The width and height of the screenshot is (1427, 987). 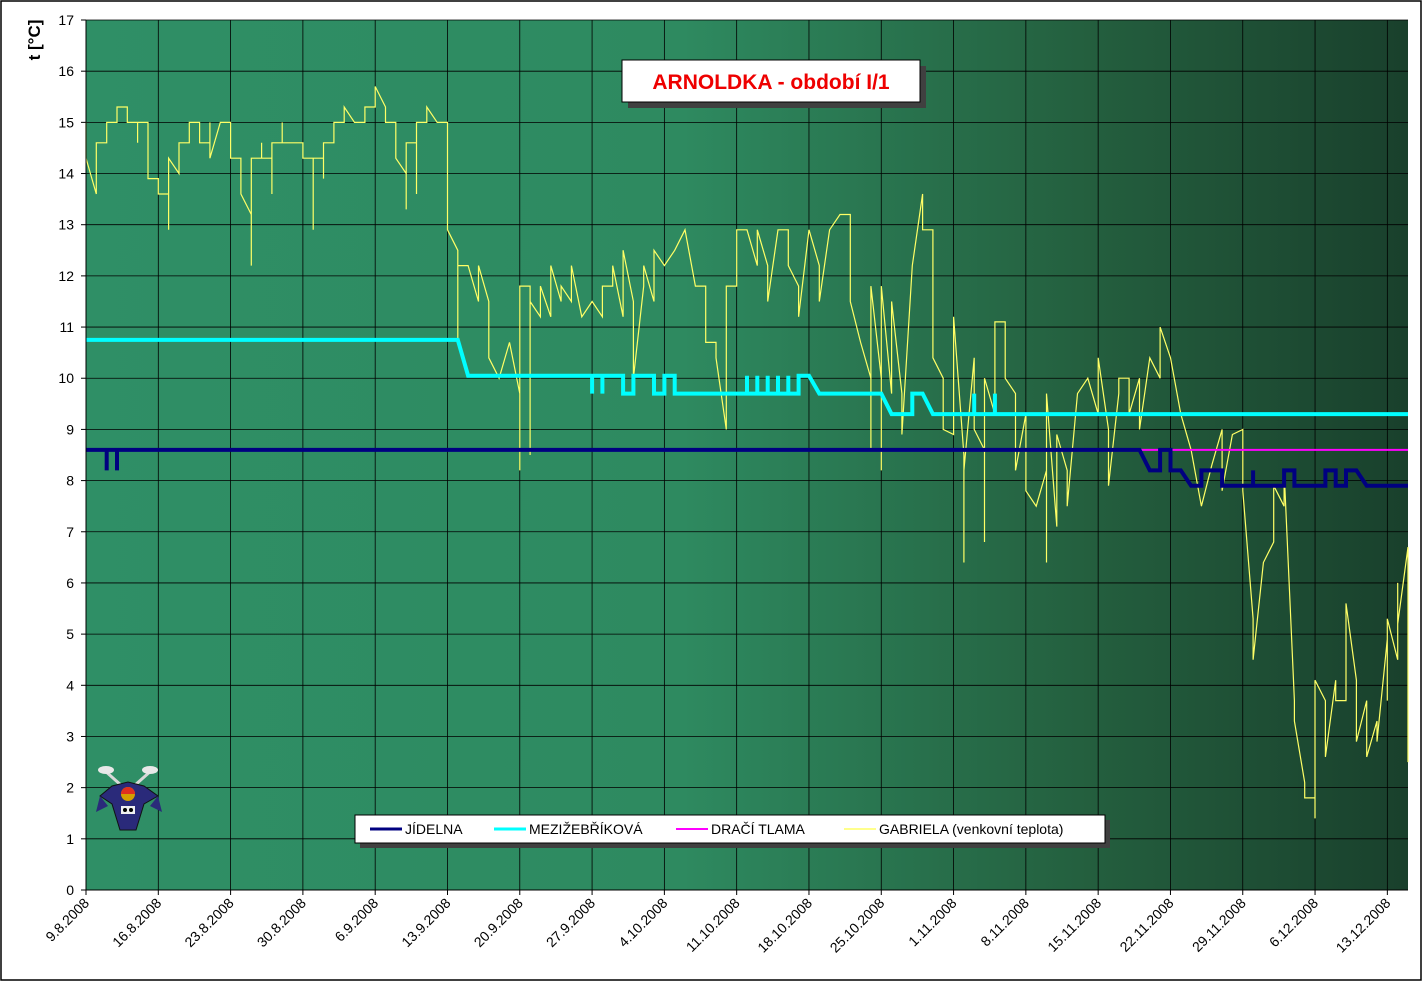 I want to click on legend-label-draci-tlama: DRAČÍ TLAMA, so click(x=758, y=829).